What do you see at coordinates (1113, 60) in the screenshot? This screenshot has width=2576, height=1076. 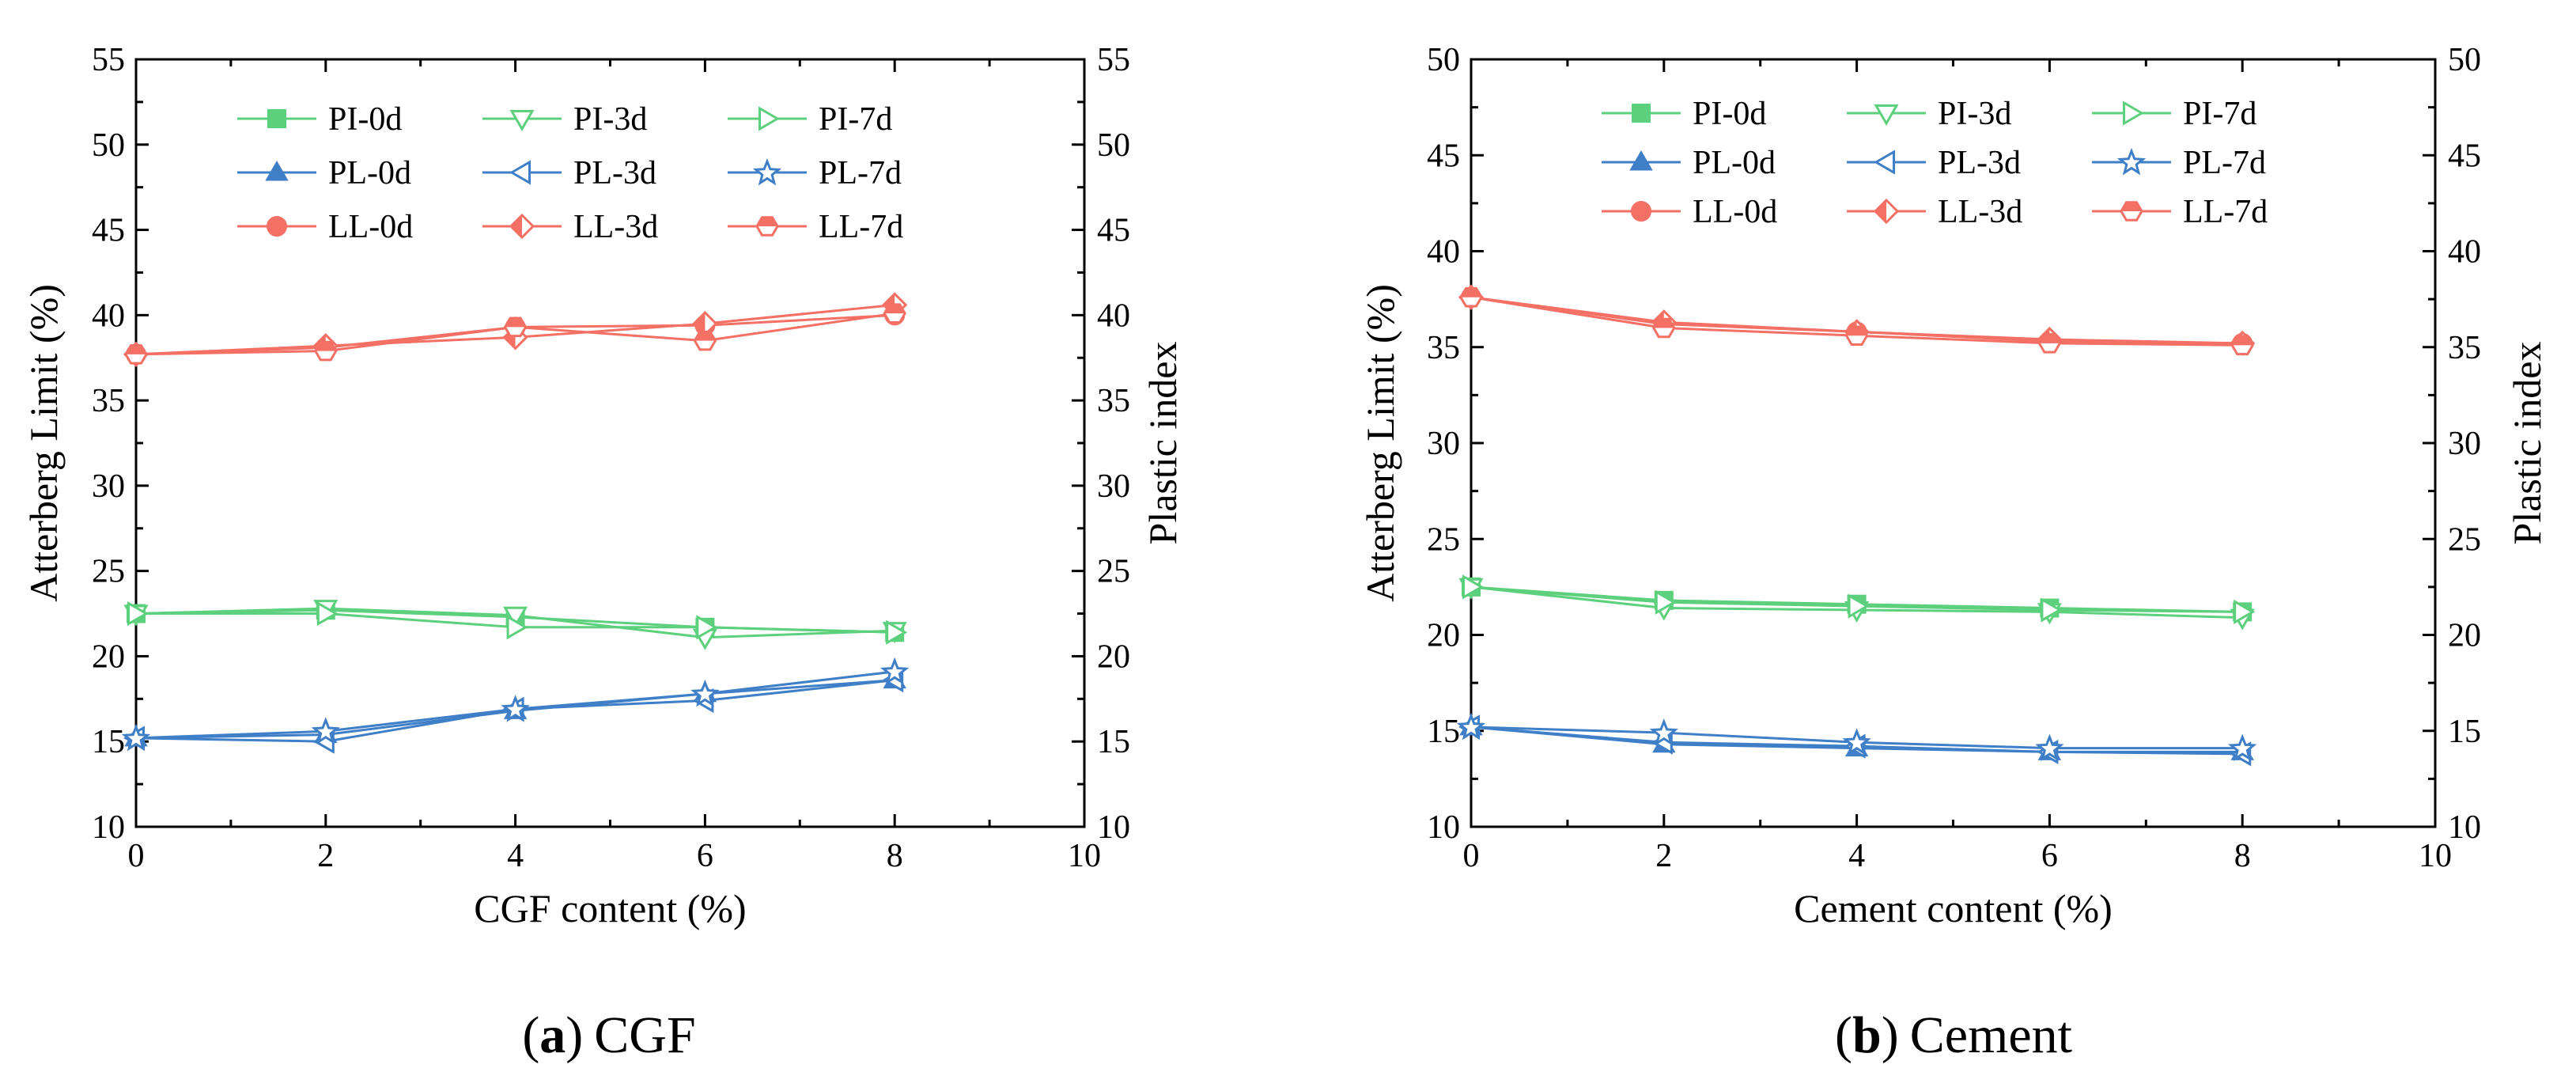 I see `y2-tick-label: 55` at bounding box center [1113, 60].